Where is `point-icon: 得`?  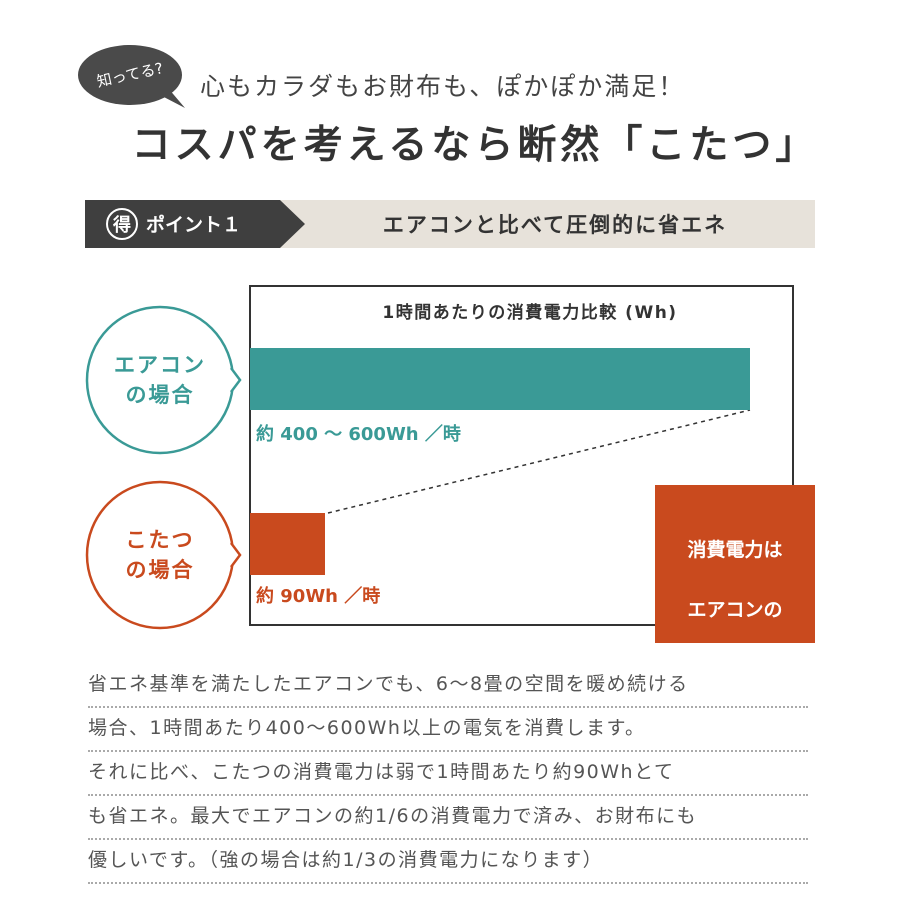
point-icon: 得 is located at coordinates (121, 225).